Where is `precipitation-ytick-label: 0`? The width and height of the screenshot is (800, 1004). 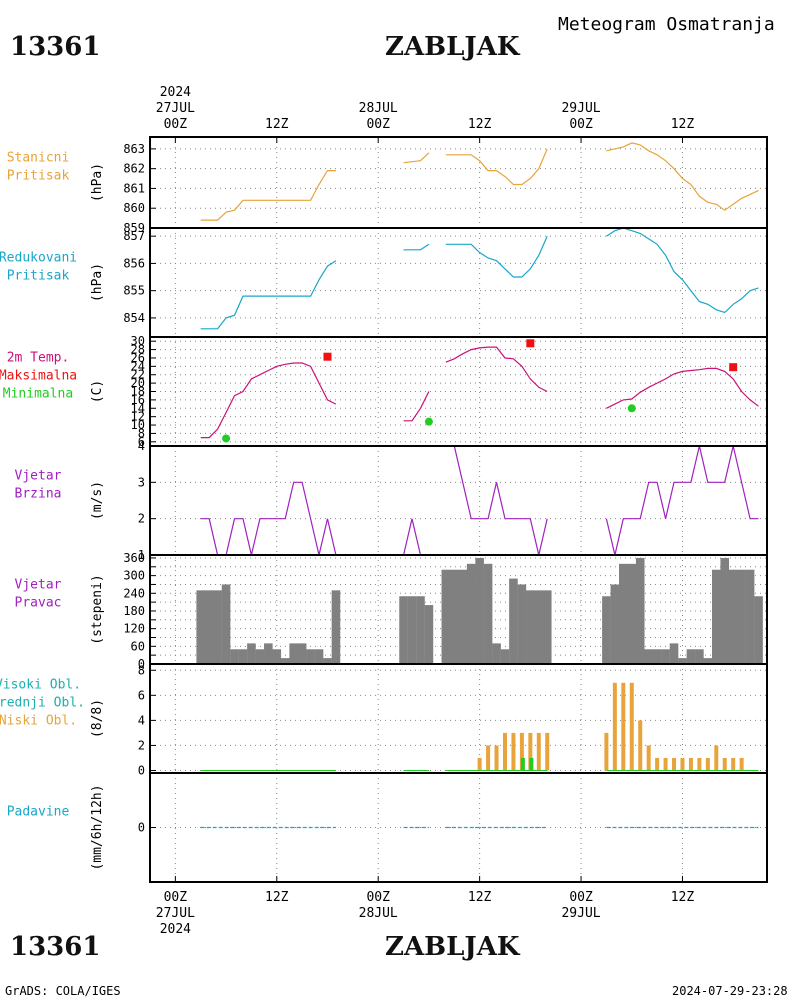 precipitation-ytick-label: 0 is located at coordinates (141, 828).